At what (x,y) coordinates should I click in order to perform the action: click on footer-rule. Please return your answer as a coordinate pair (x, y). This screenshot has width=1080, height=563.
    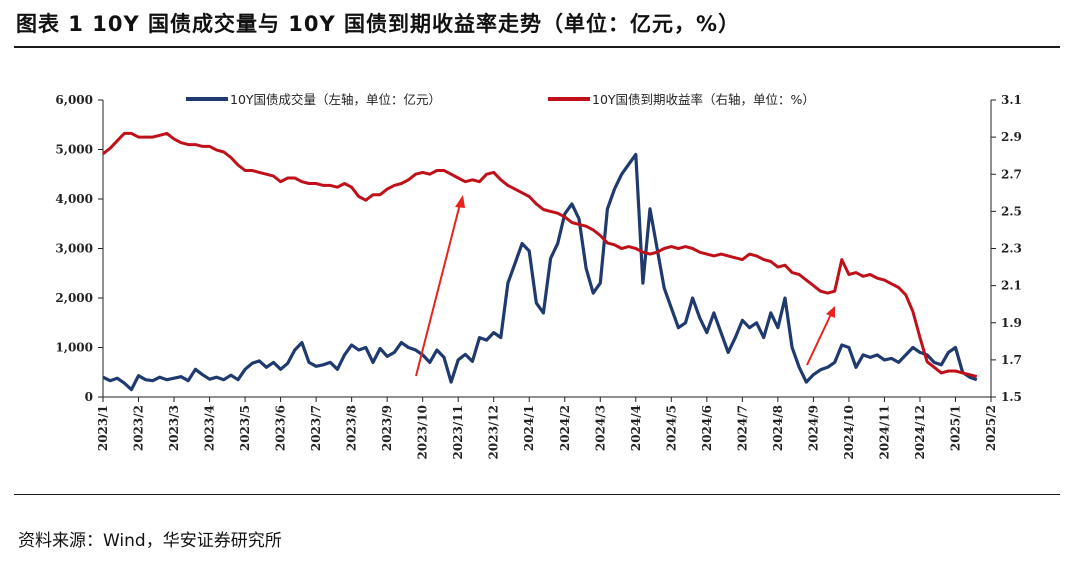
    Looking at the image, I should click on (537, 494).